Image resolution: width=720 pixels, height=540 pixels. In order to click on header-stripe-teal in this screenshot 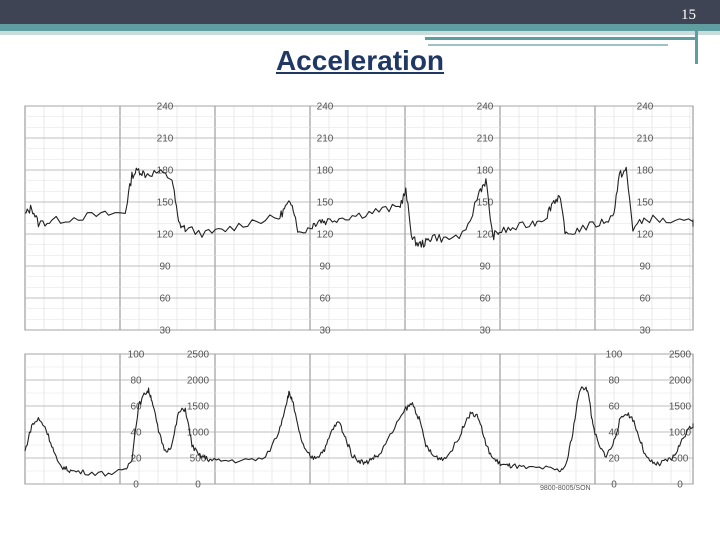, I will do `click(360, 27)`.